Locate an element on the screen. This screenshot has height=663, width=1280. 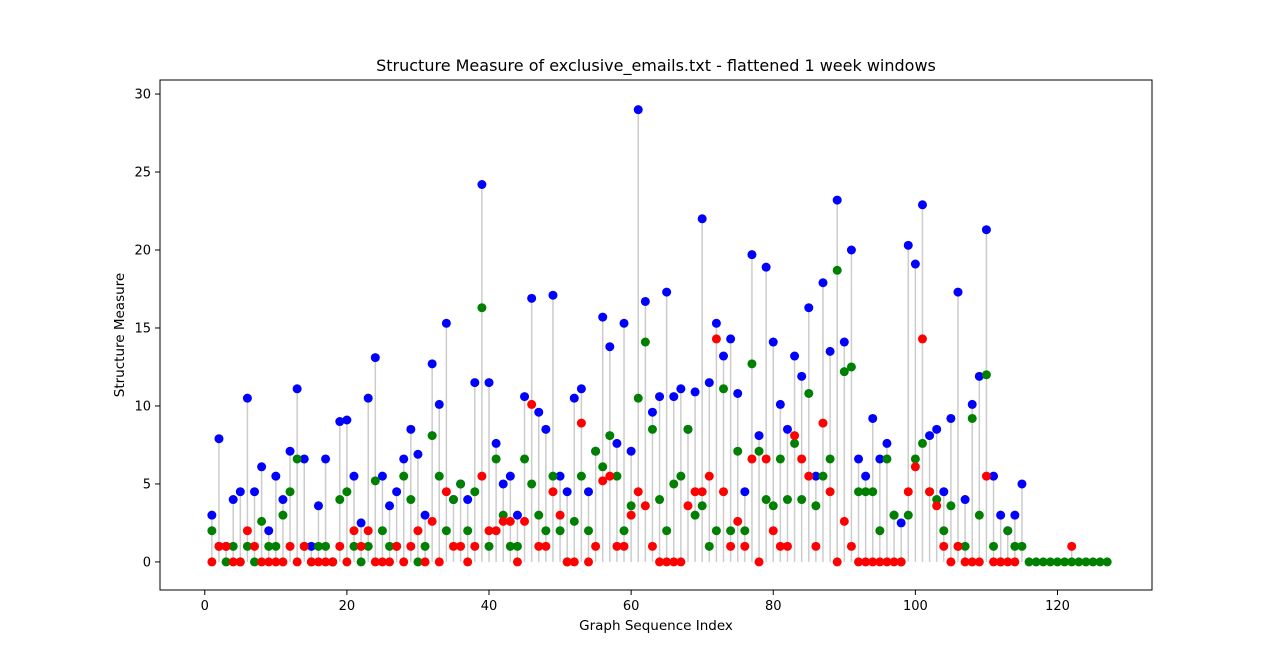
x-tick-label: 40 is located at coordinates (489, 606).